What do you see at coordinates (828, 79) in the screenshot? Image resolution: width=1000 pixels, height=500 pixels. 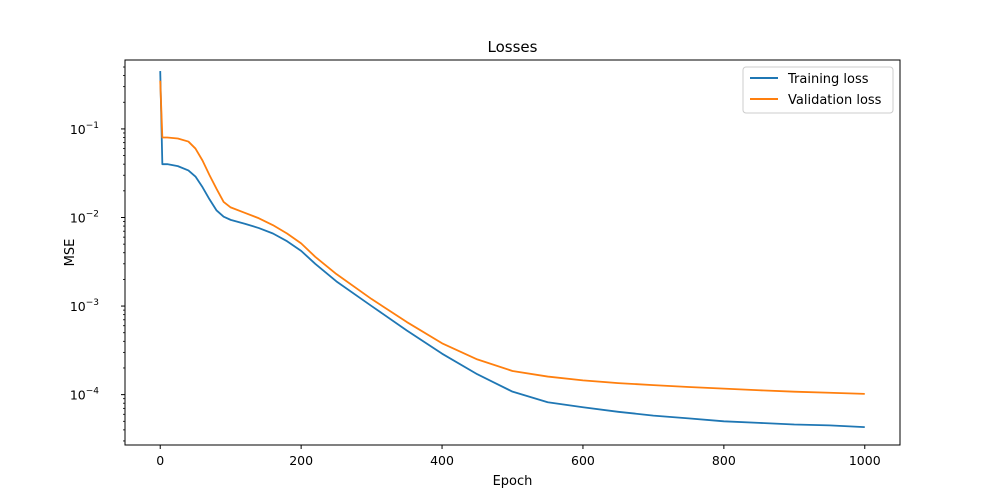 I see `legend-label-training: Training loss` at bounding box center [828, 79].